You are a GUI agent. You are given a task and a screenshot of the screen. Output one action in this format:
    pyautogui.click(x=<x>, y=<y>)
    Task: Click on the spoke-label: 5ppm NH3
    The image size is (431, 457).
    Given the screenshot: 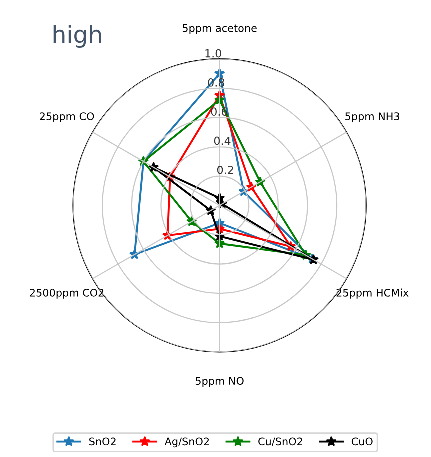 What is the action you would take?
    pyautogui.click(x=373, y=117)
    